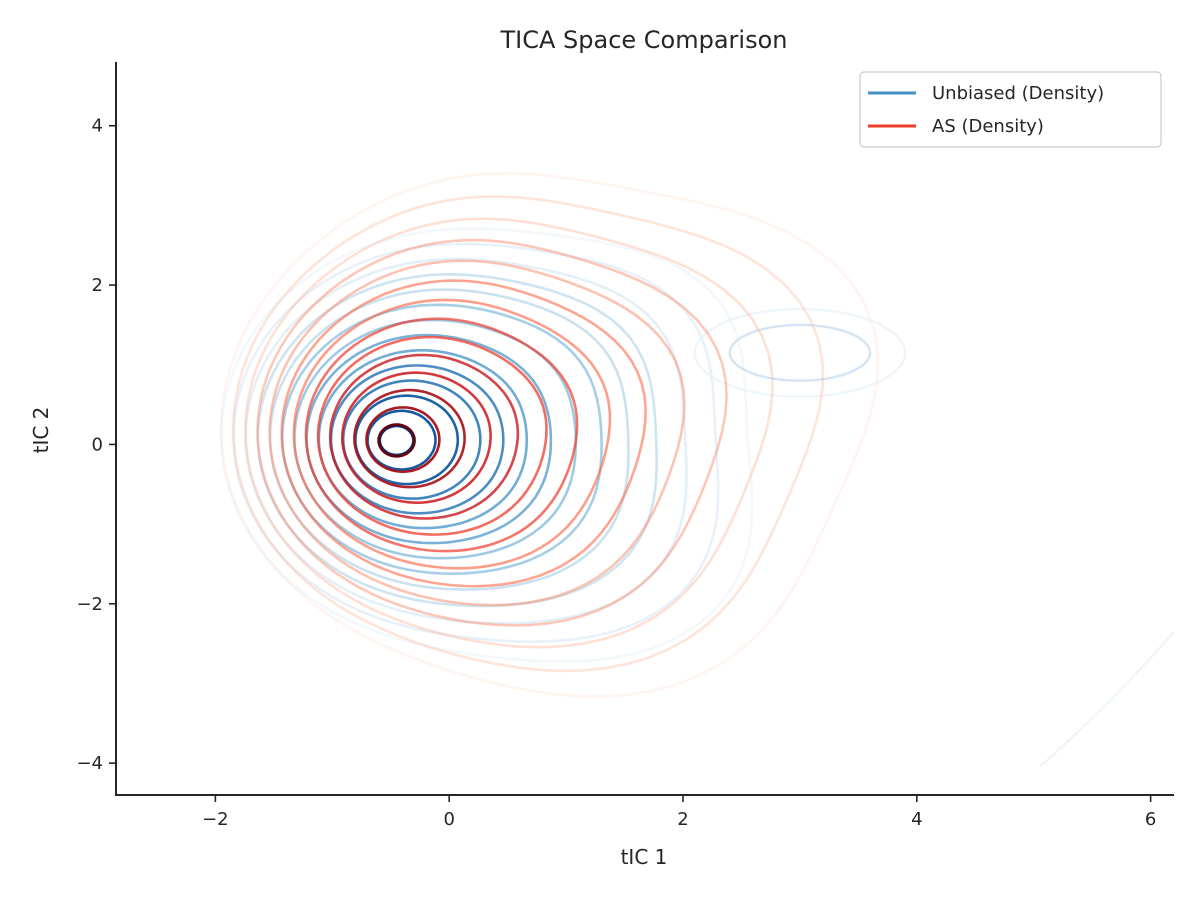  What do you see at coordinates (215, 819) in the screenshot?
I see `x-tick-label: −2` at bounding box center [215, 819].